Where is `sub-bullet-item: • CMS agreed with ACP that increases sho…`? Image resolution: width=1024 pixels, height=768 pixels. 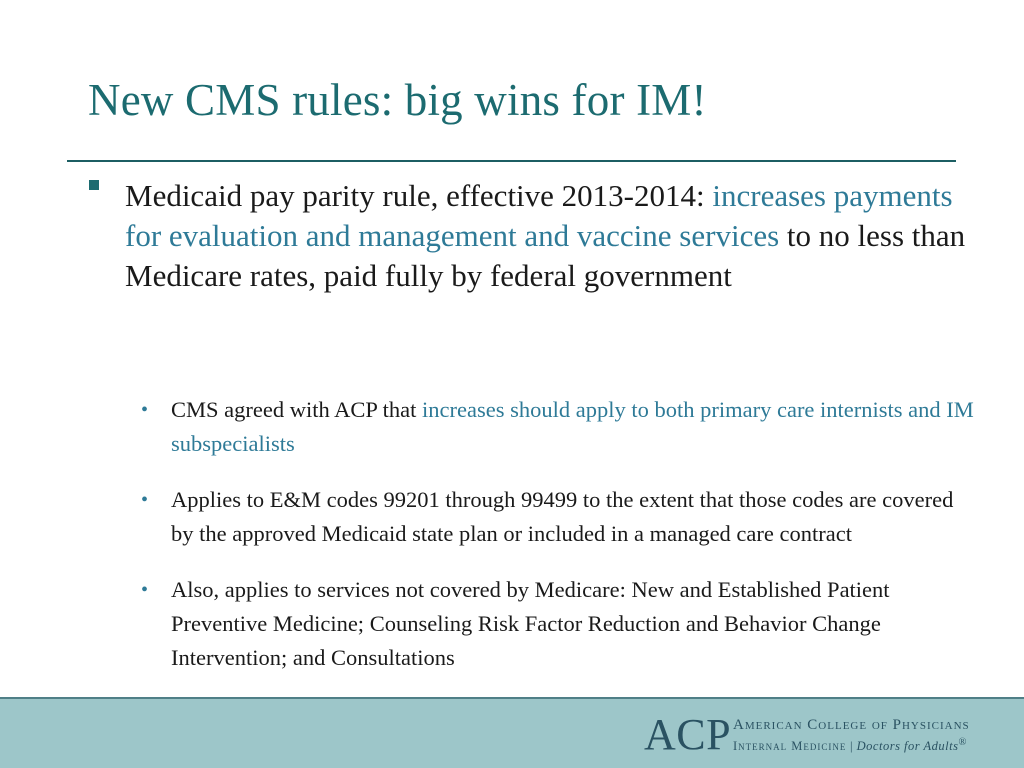 sub-bullet-item: • CMS agreed with ACP that increases sho… is located at coordinates (550, 427).